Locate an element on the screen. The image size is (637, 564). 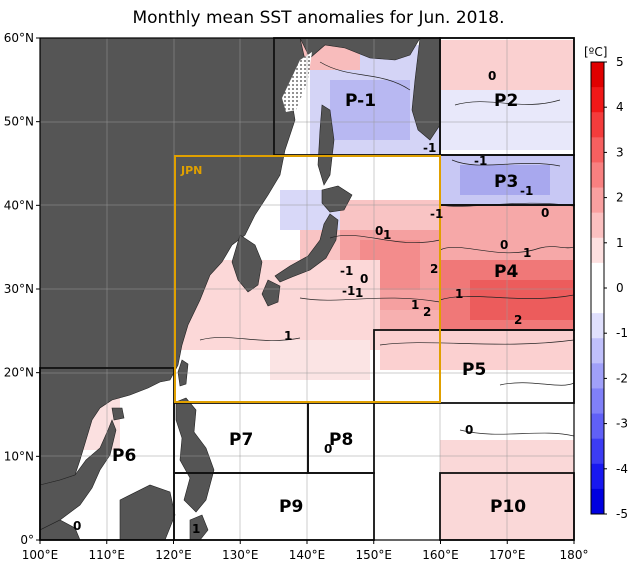
lat-tick-label: 60°N is located at coordinates (19, 38).